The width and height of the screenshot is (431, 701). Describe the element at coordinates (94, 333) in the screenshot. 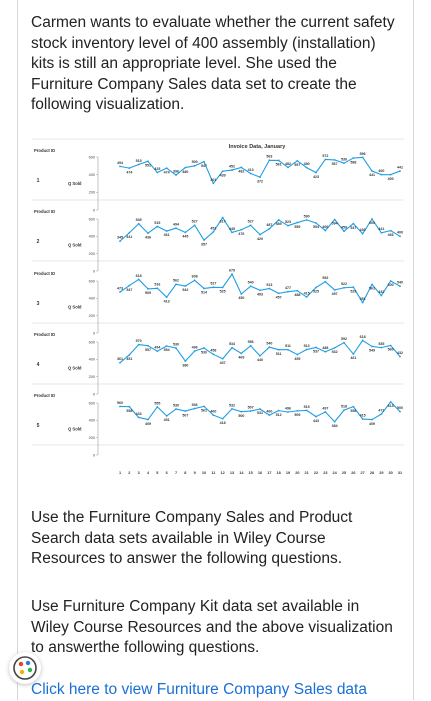

I see `y-tick-label: 0` at that location.